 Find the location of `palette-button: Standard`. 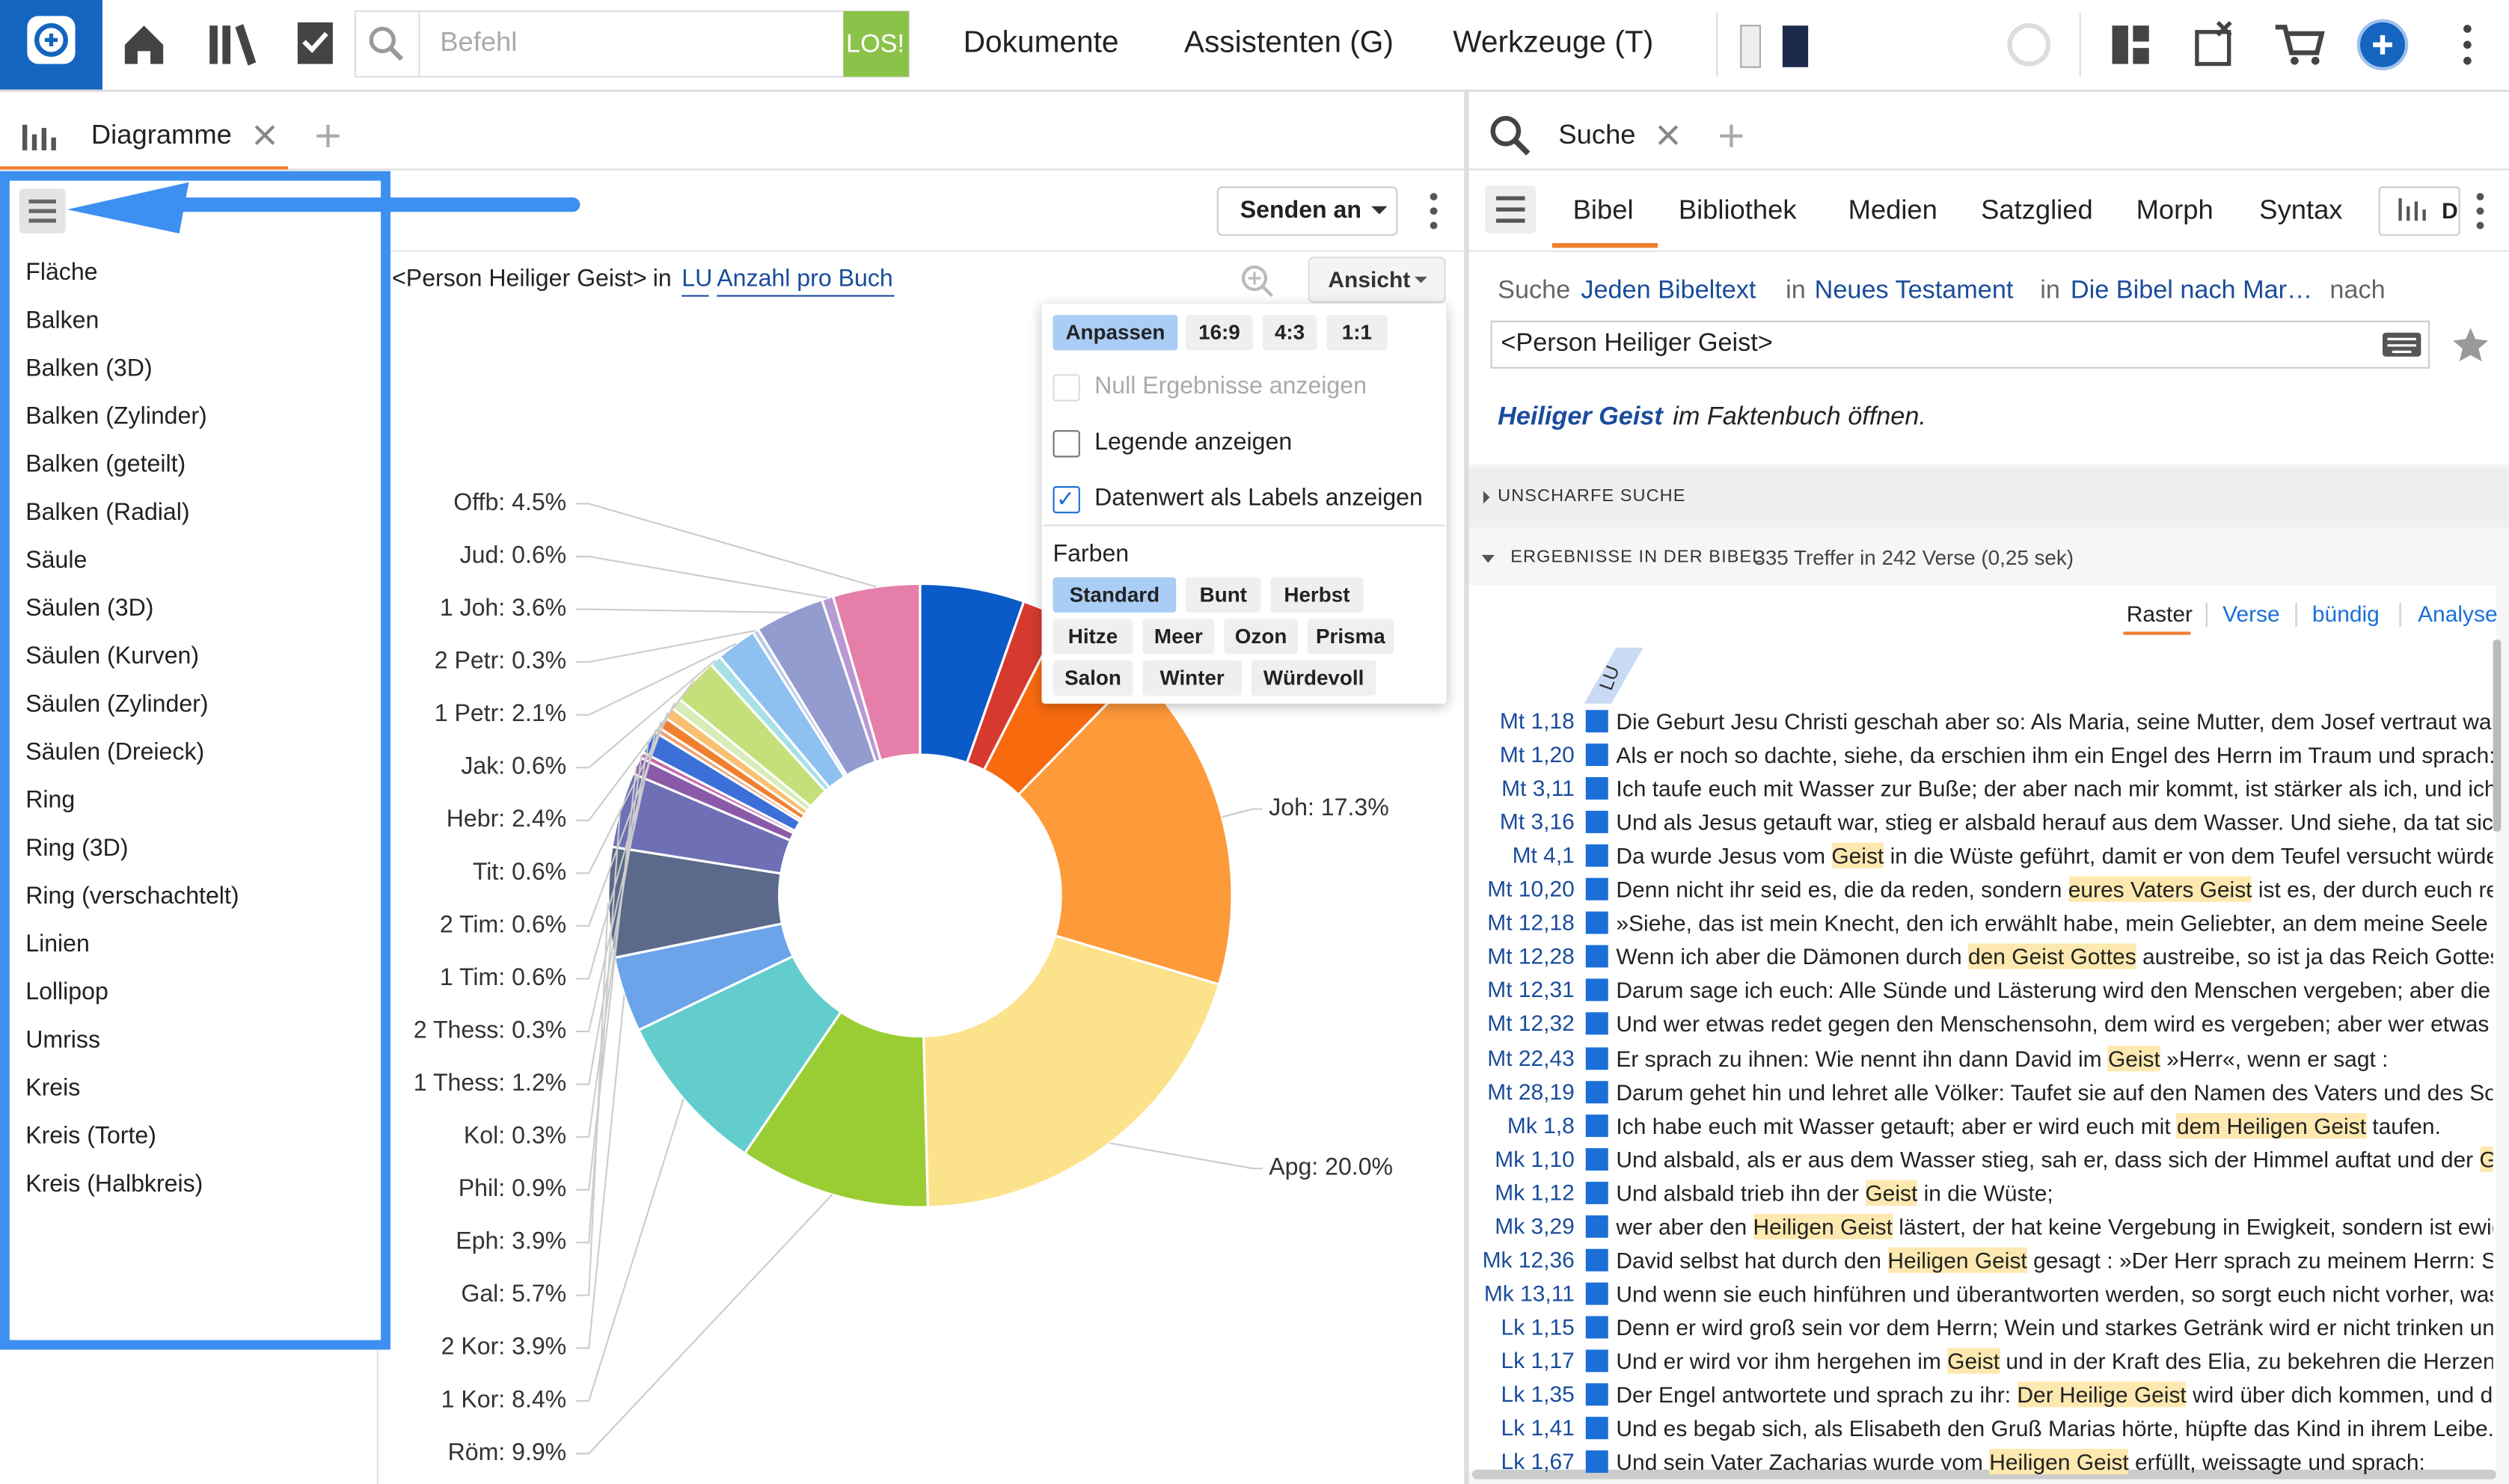

palette-button: Standard is located at coordinates (1115, 595).